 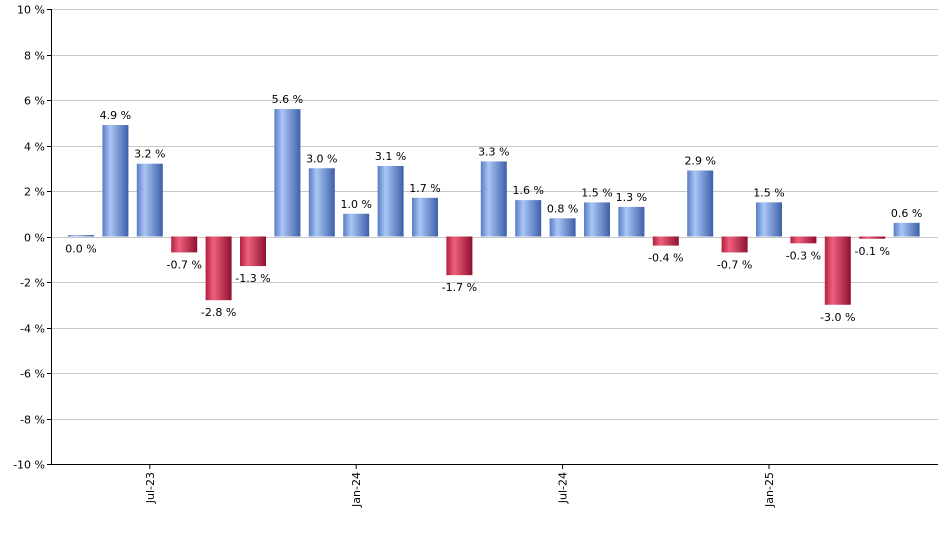 What do you see at coordinates (34, 192) in the screenshot?
I see `y-tick-label: 2 %` at bounding box center [34, 192].